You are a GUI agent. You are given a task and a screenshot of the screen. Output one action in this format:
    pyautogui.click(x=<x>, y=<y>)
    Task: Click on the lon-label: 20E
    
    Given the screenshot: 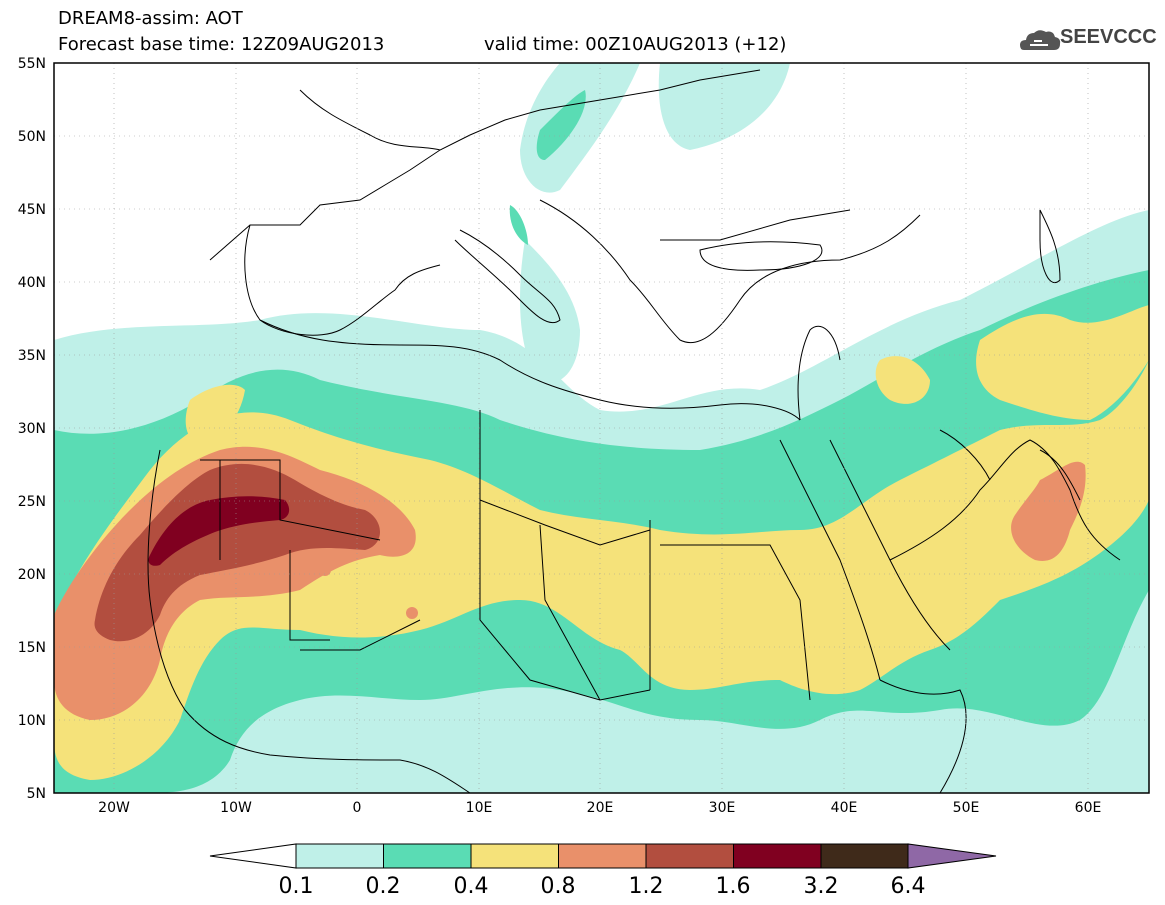 What is the action you would take?
    pyautogui.click(x=600, y=808)
    